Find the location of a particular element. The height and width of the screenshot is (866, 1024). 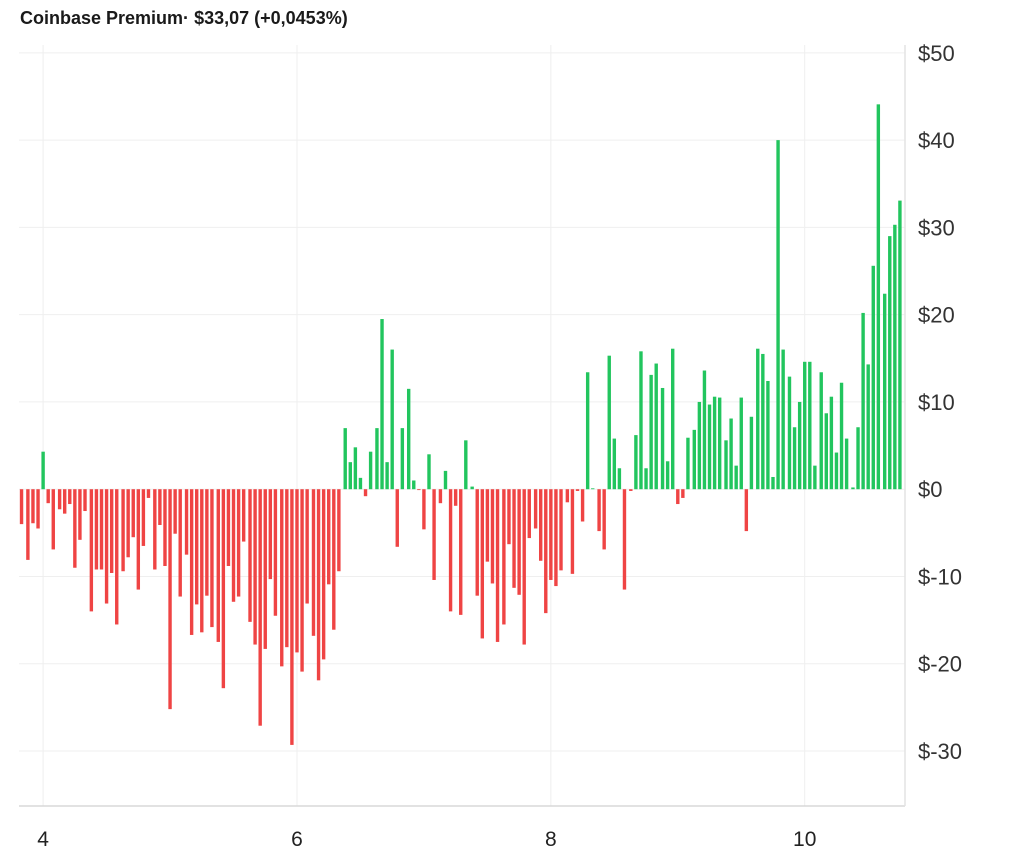

y-tick-label: $0 is located at coordinates (930, 489).